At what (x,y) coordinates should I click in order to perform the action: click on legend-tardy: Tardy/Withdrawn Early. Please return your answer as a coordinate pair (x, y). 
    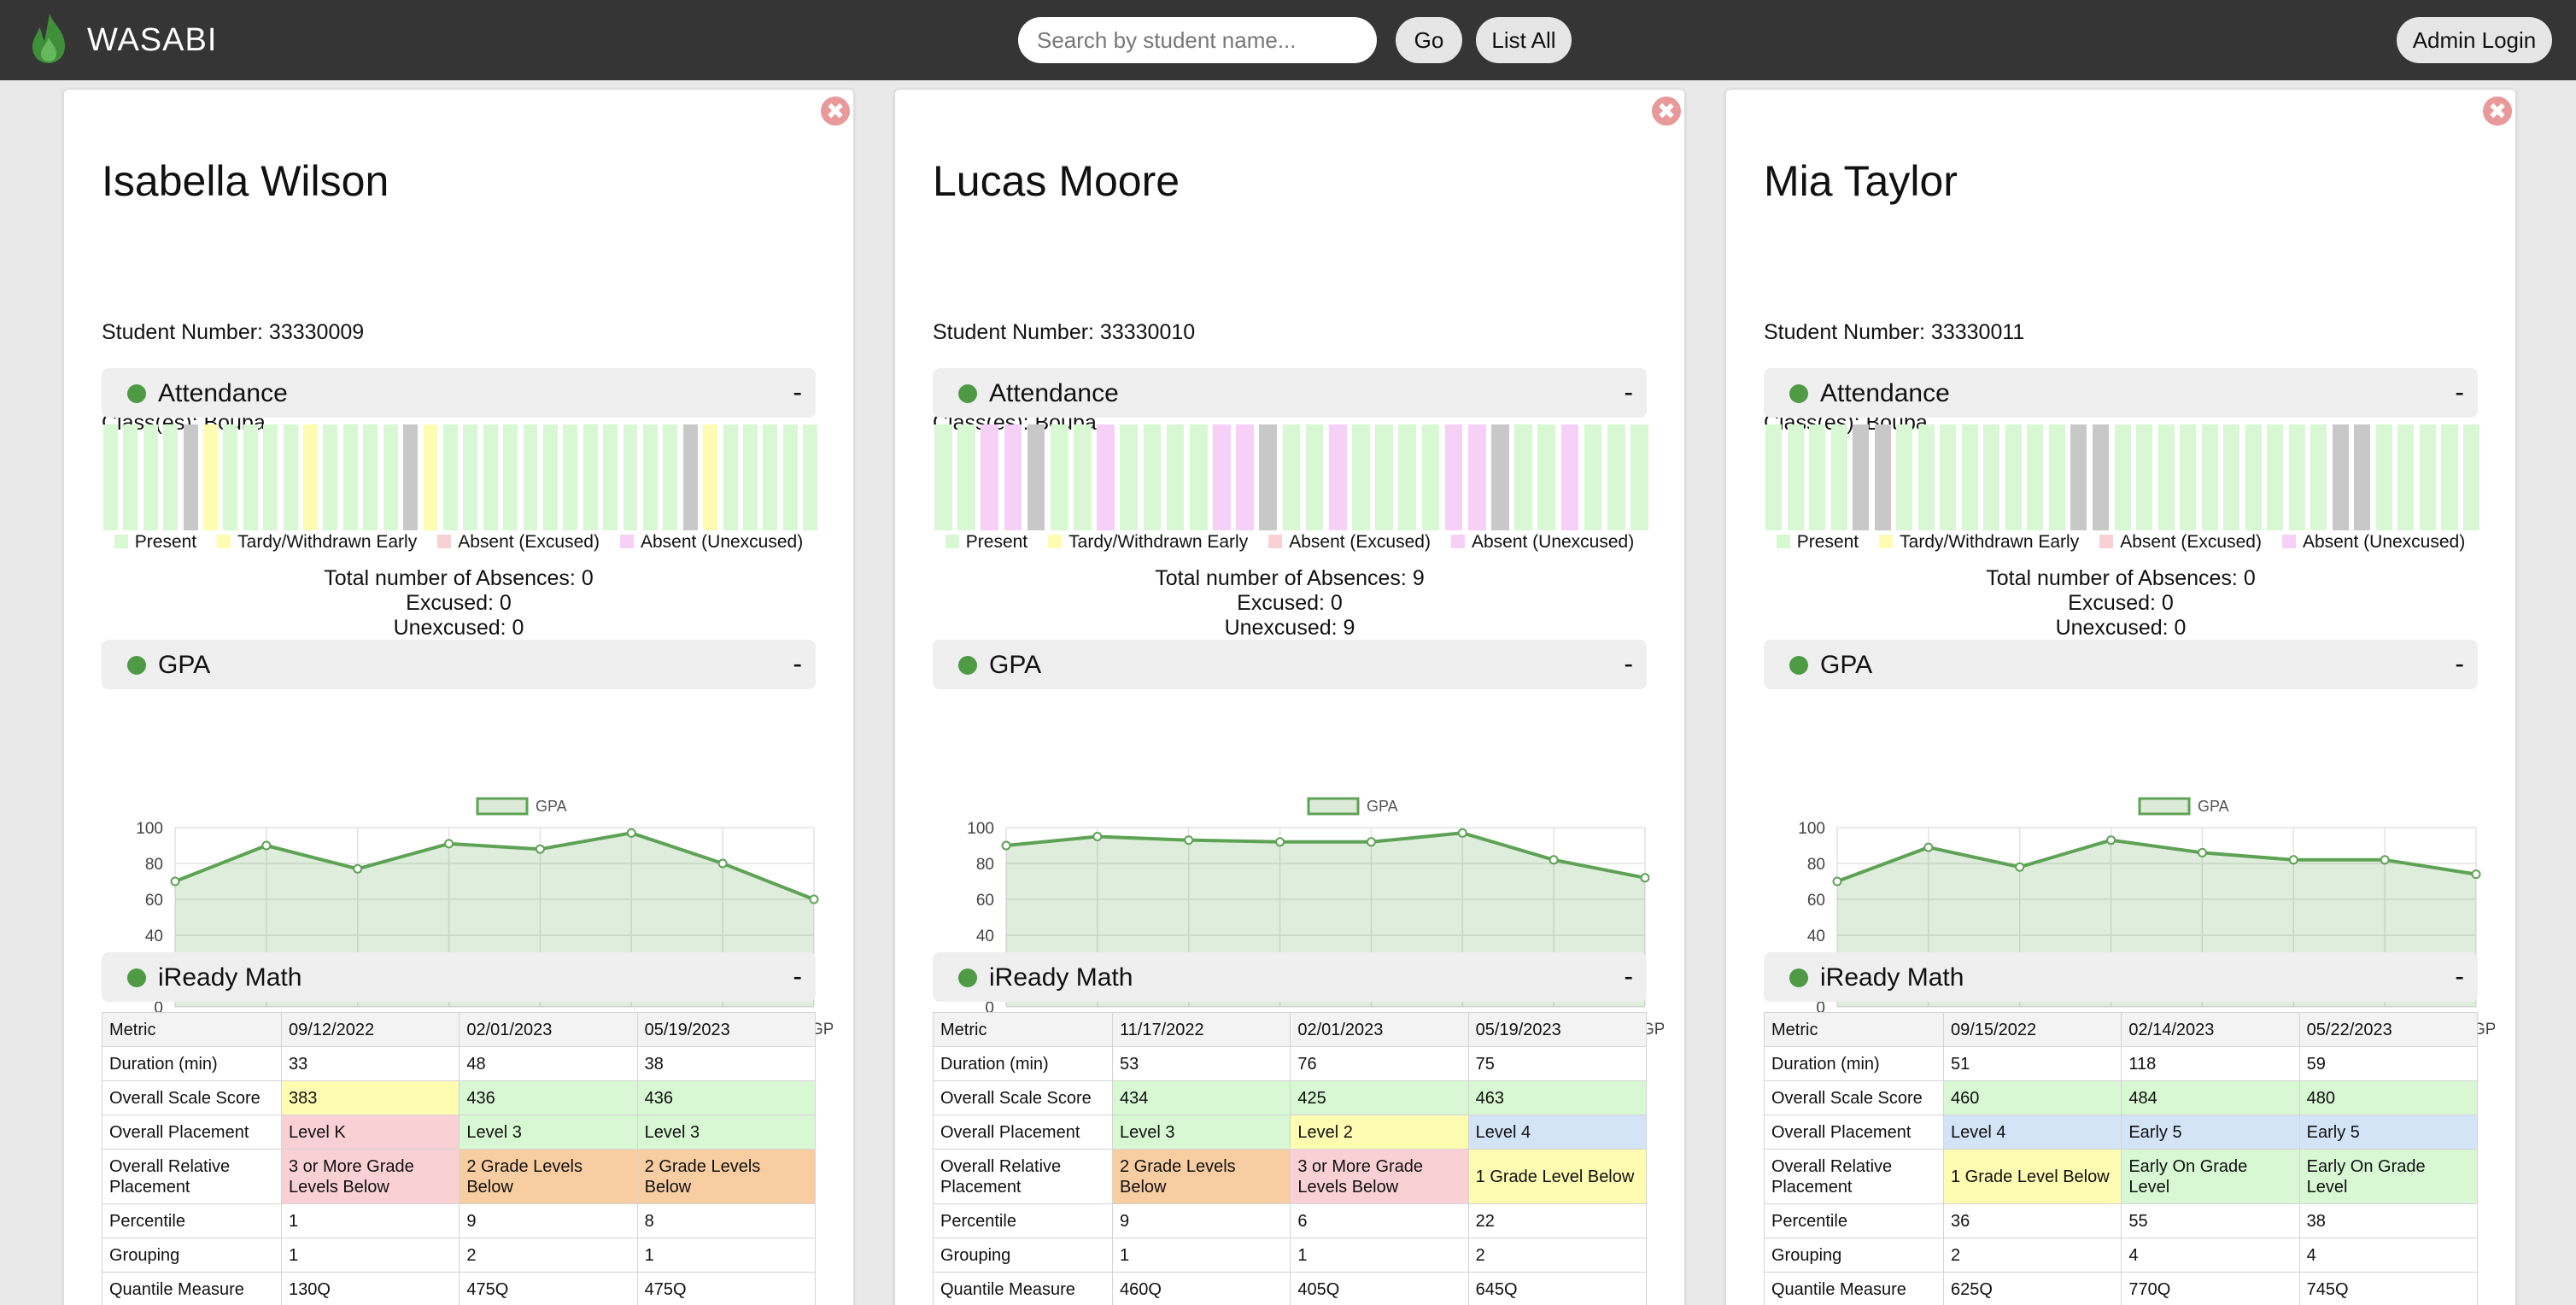
    Looking at the image, I should click on (1148, 542).